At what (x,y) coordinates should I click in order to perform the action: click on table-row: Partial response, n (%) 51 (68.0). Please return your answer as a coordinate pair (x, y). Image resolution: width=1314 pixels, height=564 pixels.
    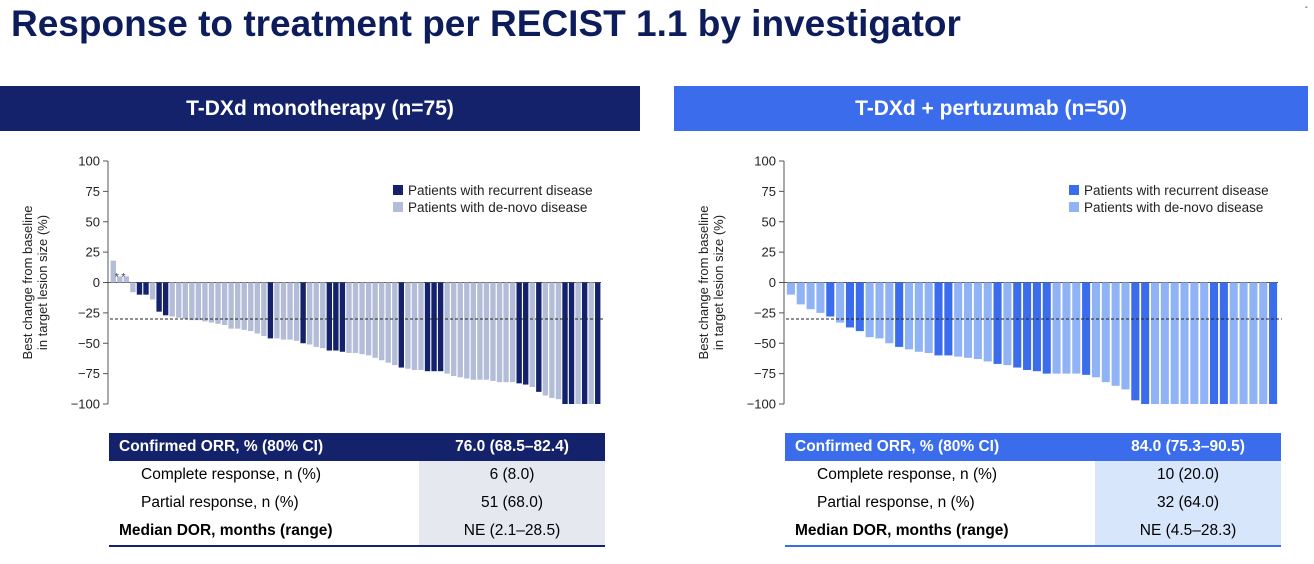
    Looking at the image, I should click on (357, 503).